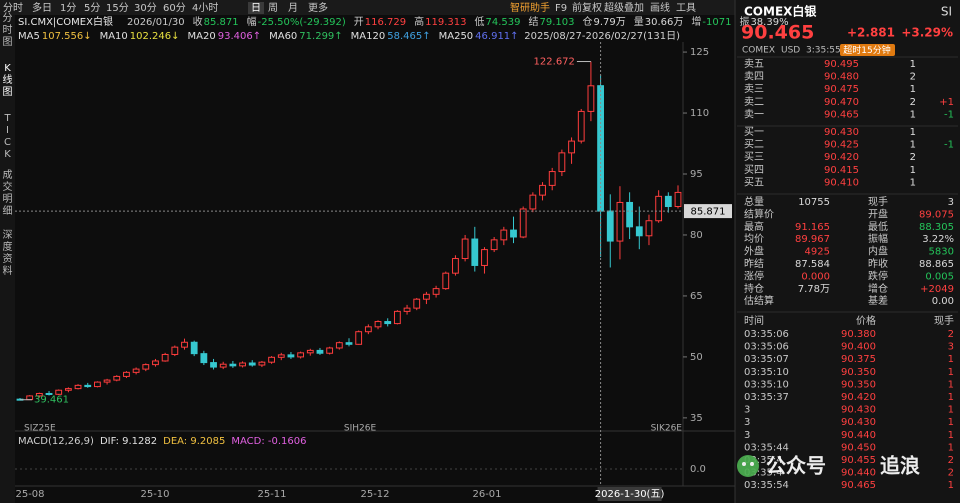  What do you see at coordinates (754, 239) in the screenshot?
I see `stat-label: 均价` at bounding box center [754, 239].